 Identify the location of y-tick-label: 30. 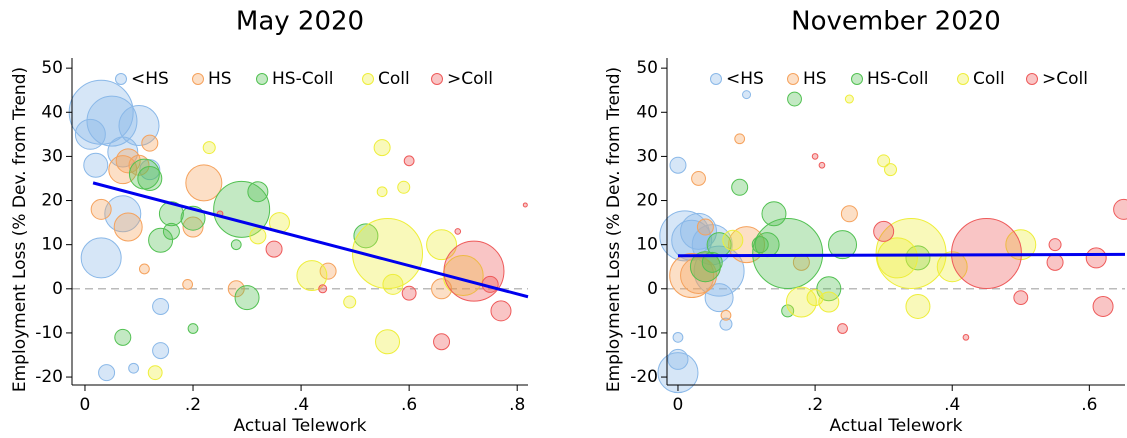
(52, 156).